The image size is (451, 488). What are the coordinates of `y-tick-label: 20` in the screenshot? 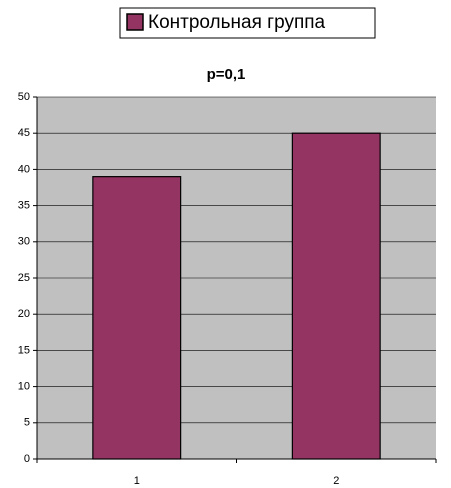 It's located at (24, 314).